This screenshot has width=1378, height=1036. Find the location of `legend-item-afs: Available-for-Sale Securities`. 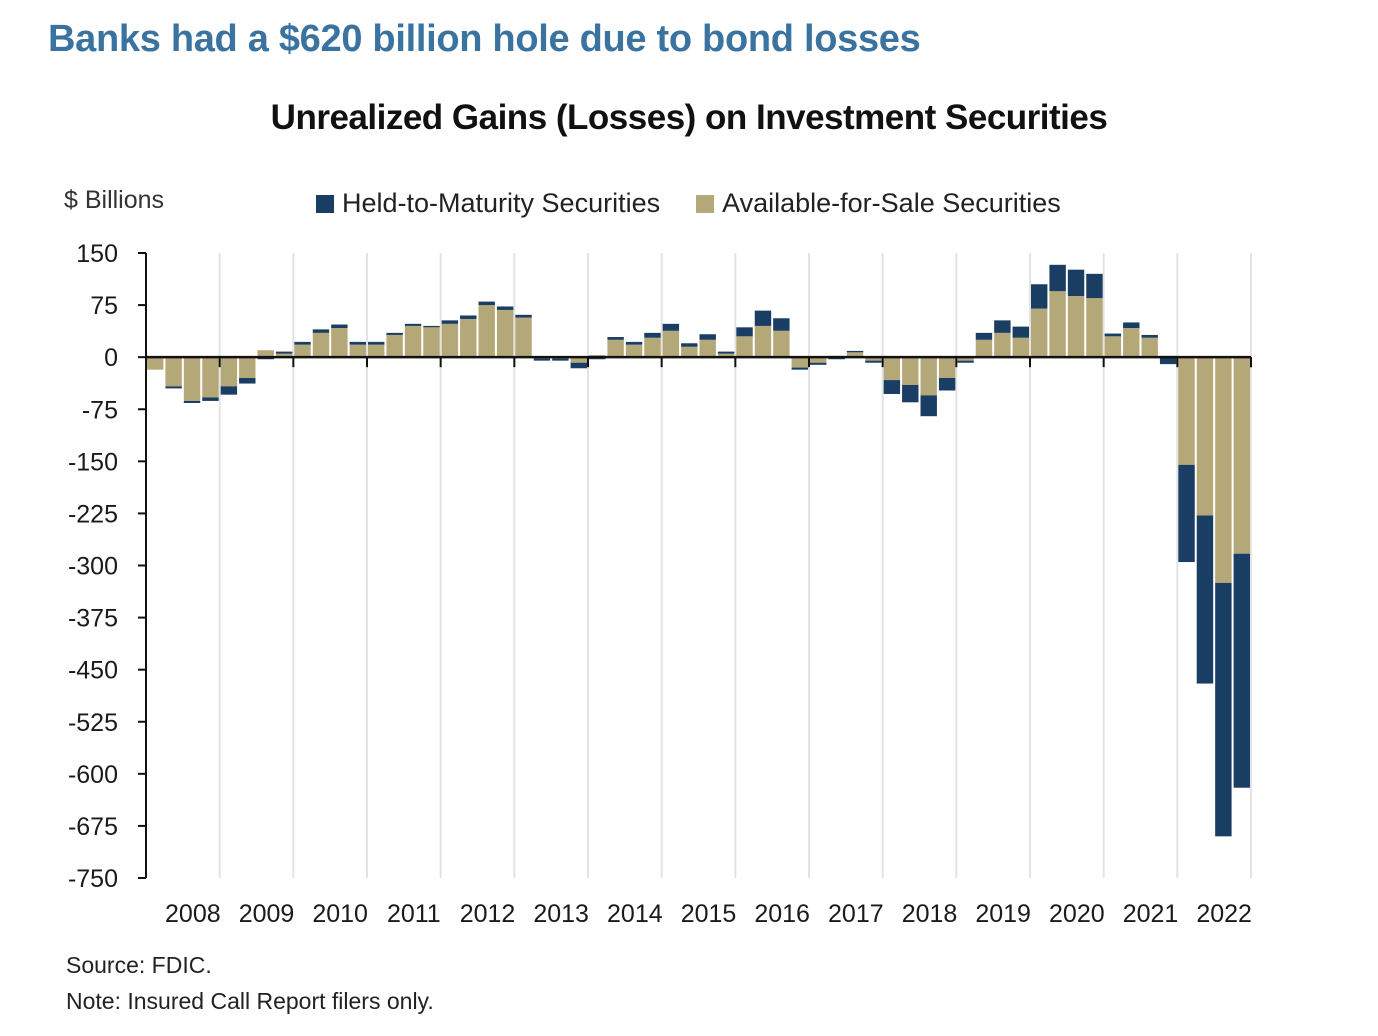

legend-item-afs: Available-for-Sale Securities is located at coordinates (878, 203).